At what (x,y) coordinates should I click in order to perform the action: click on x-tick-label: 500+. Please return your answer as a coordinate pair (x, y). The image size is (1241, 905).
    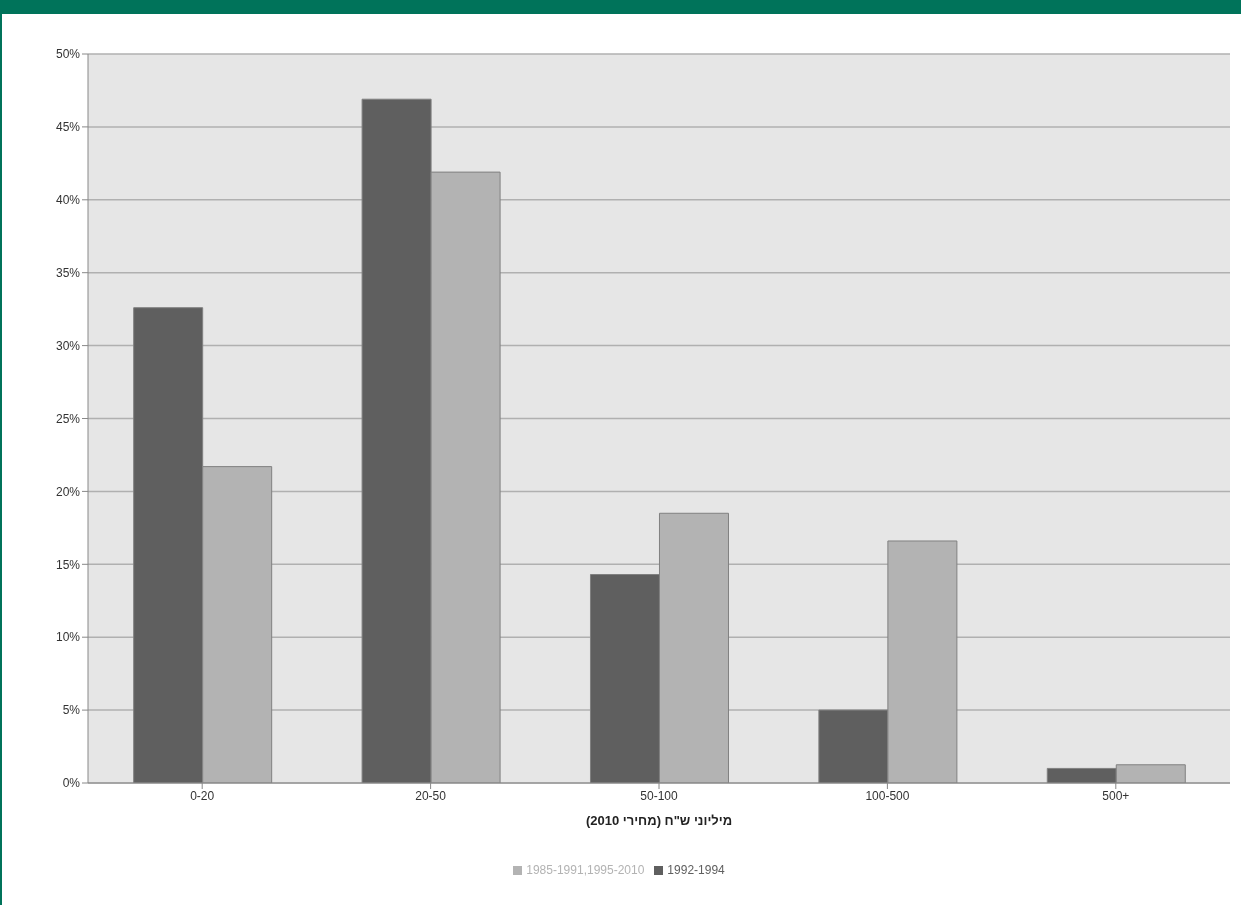
    Looking at the image, I should click on (1116, 795).